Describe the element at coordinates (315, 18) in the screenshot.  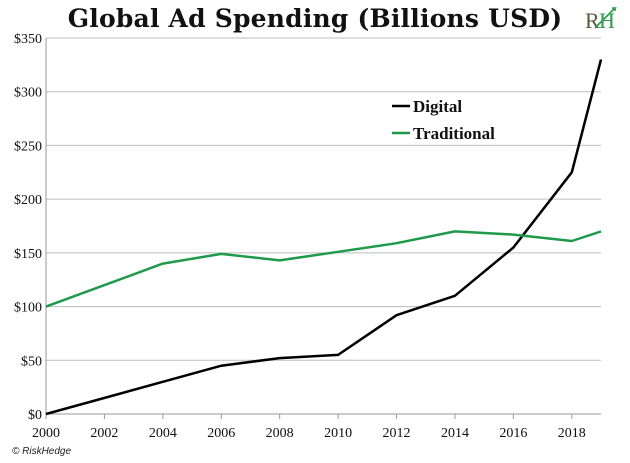
I see `chart-title: Global Ad Spending (Billions USD)` at that location.